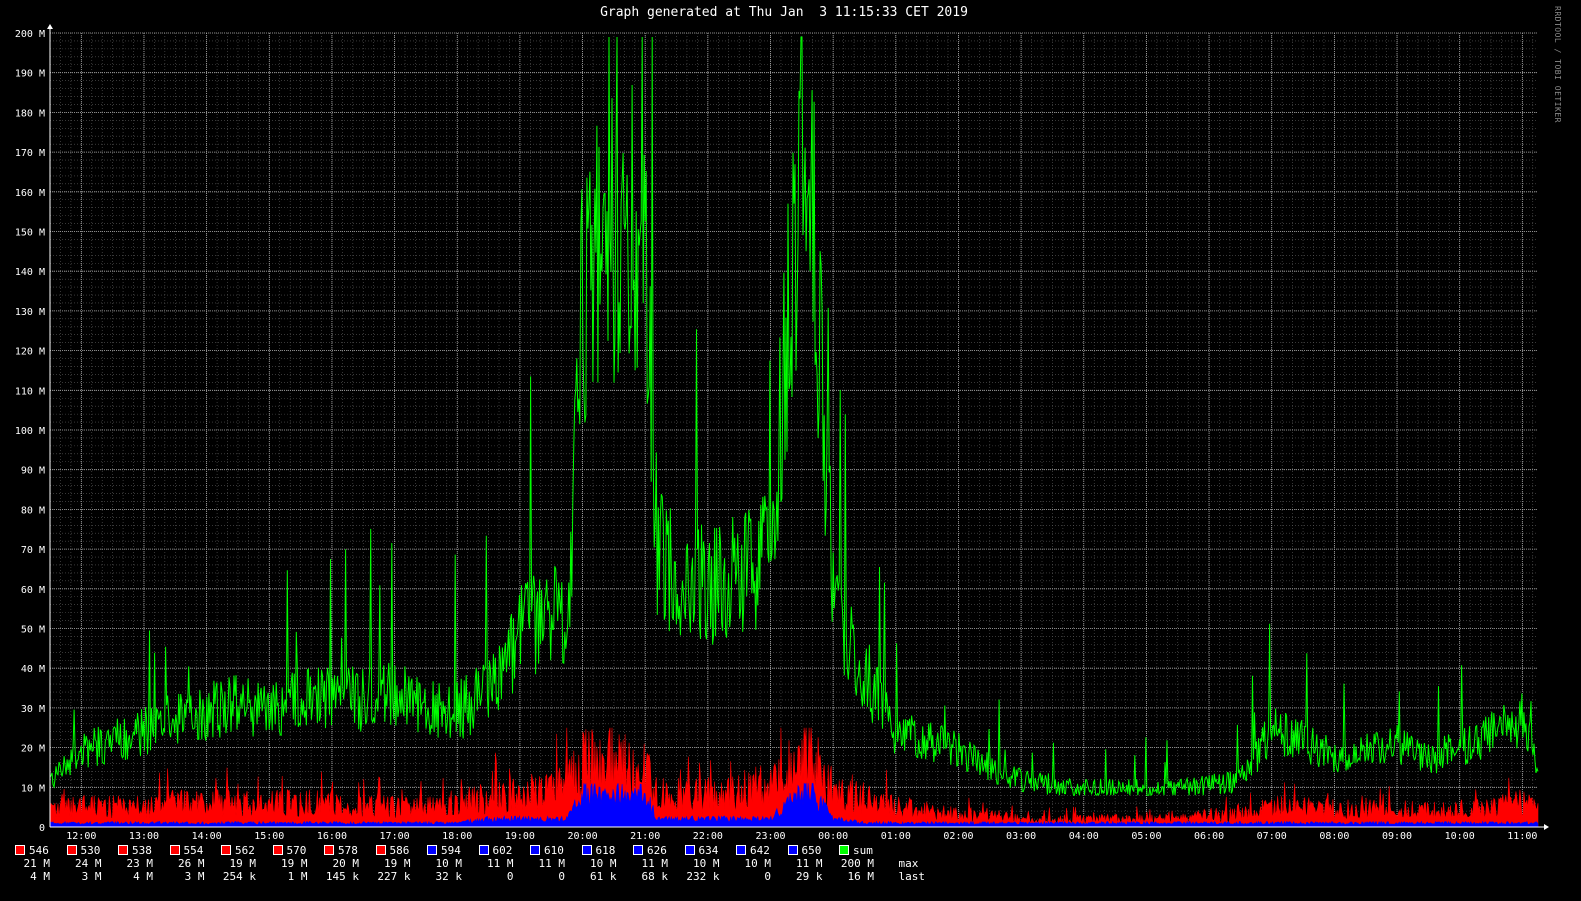  What do you see at coordinates (502, 850) in the screenshot?
I see `legend-label: 602` at bounding box center [502, 850].